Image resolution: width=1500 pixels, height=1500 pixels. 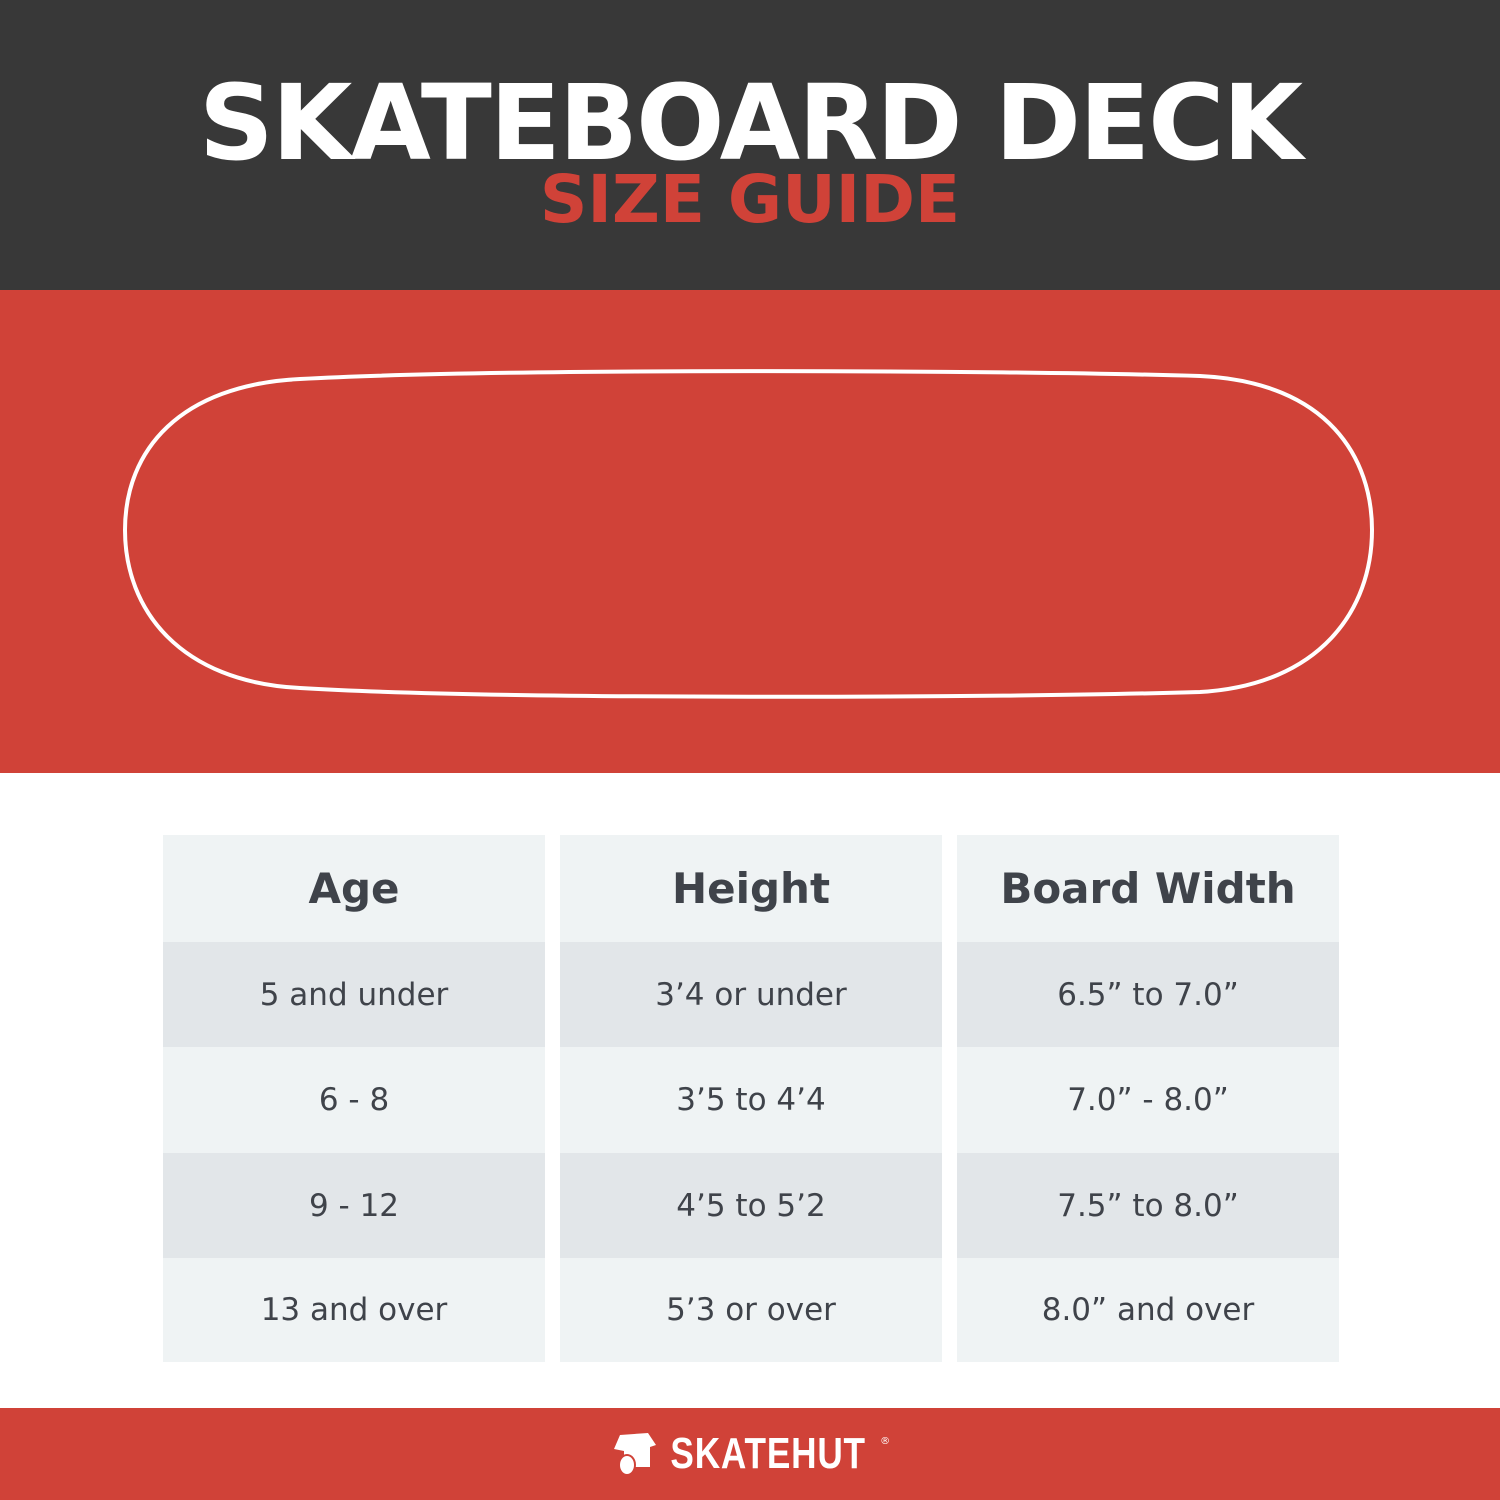 I want to click on table-cell: 3’5 to 4’4, so click(x=751, y=1100).